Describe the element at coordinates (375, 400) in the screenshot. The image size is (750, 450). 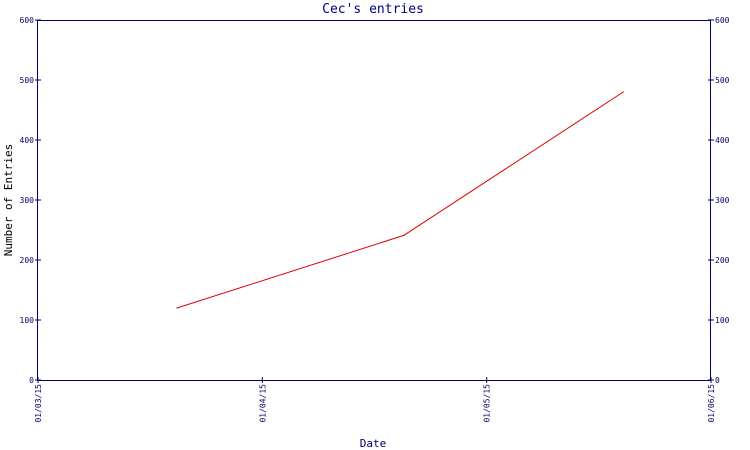
I see `x-axis: 01/03/15 01/04/15 01/05/15 01/06/15` at that location.